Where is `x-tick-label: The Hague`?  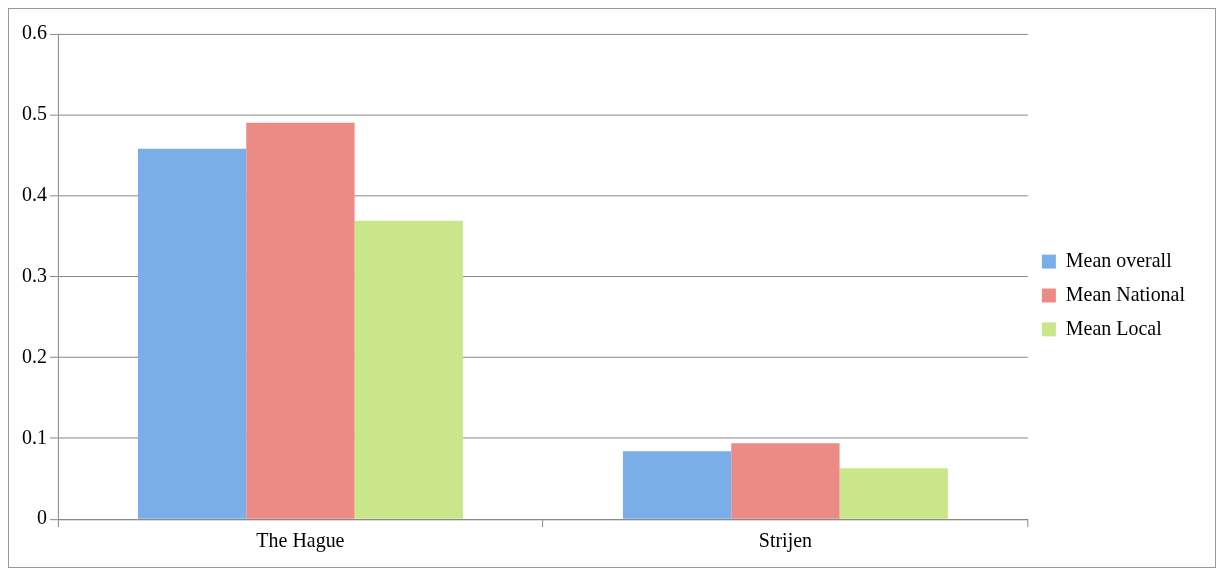
x-tick-label: The Hague is located at coordinates (300, 541).